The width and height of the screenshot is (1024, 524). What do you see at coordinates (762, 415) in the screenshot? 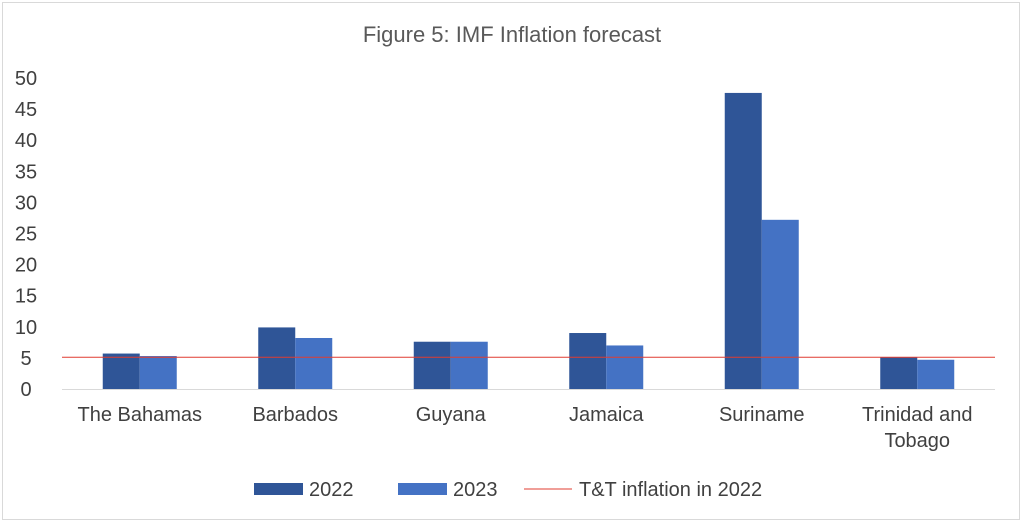
I see `x-tick-label: Suriname` at bounding box center [762, 415].